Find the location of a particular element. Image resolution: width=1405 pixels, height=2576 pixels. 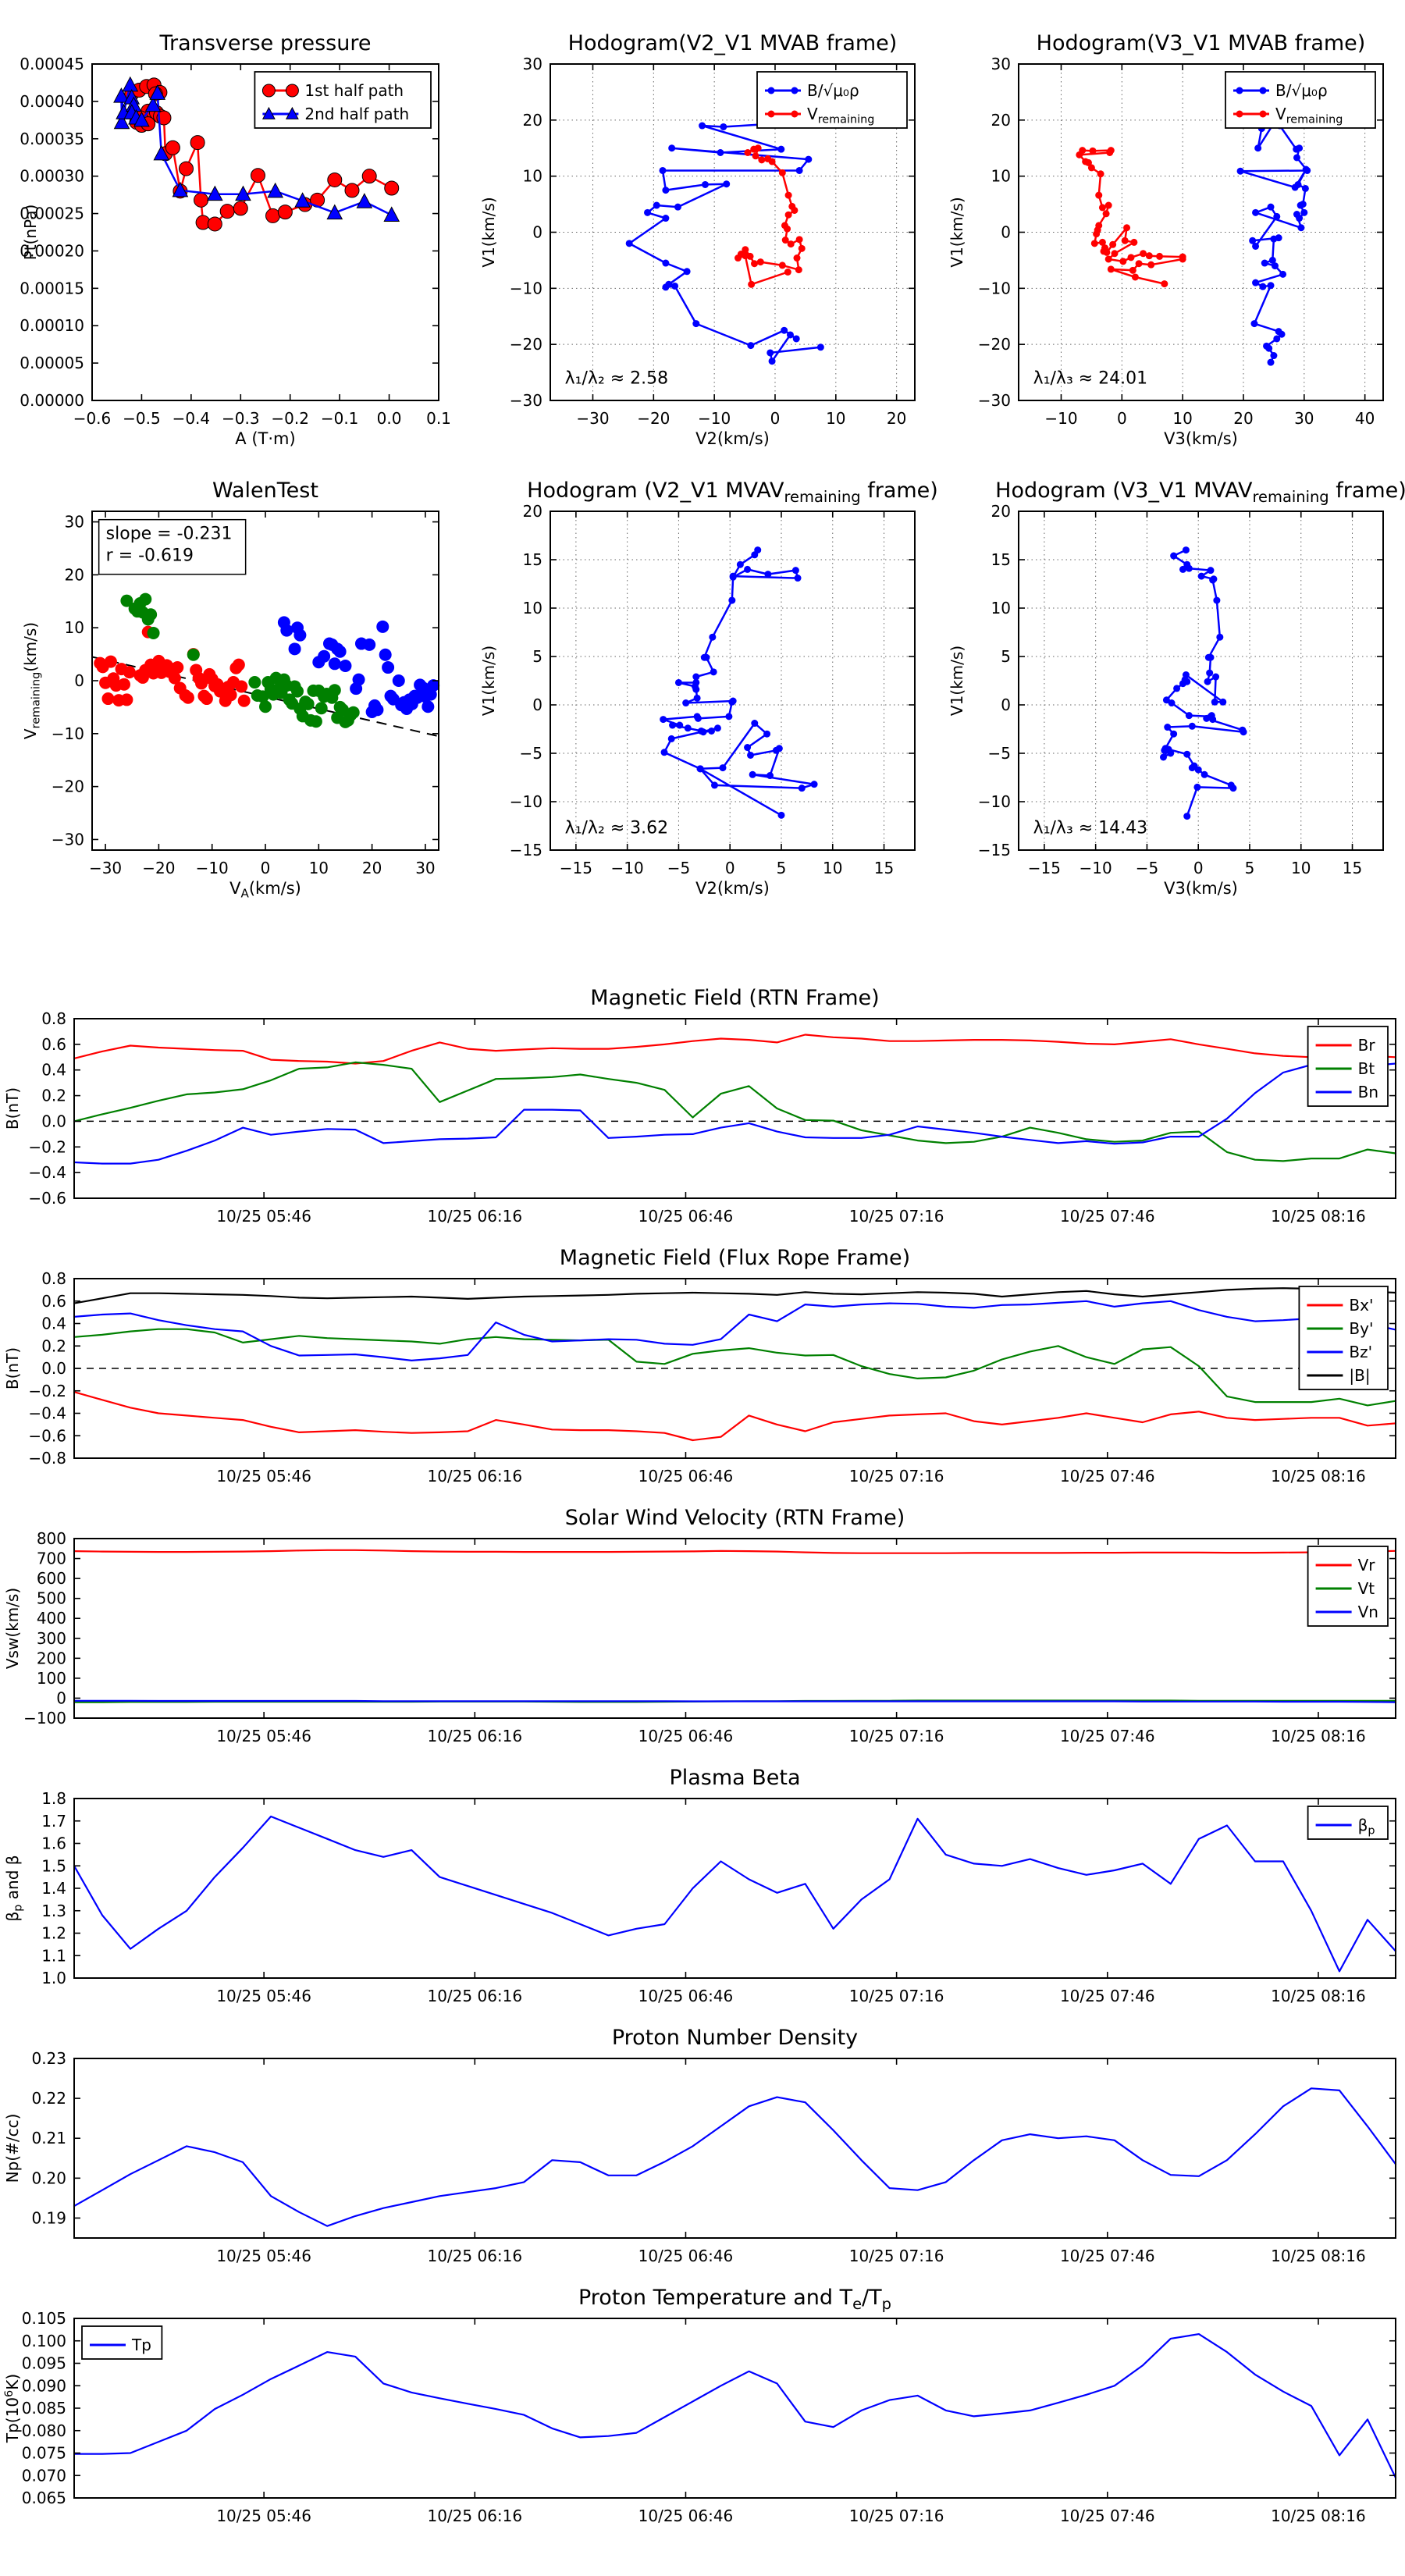

annotation-text: λ₁/λ₃ ≈ 14.43 is located at coordinates (1090, 828).